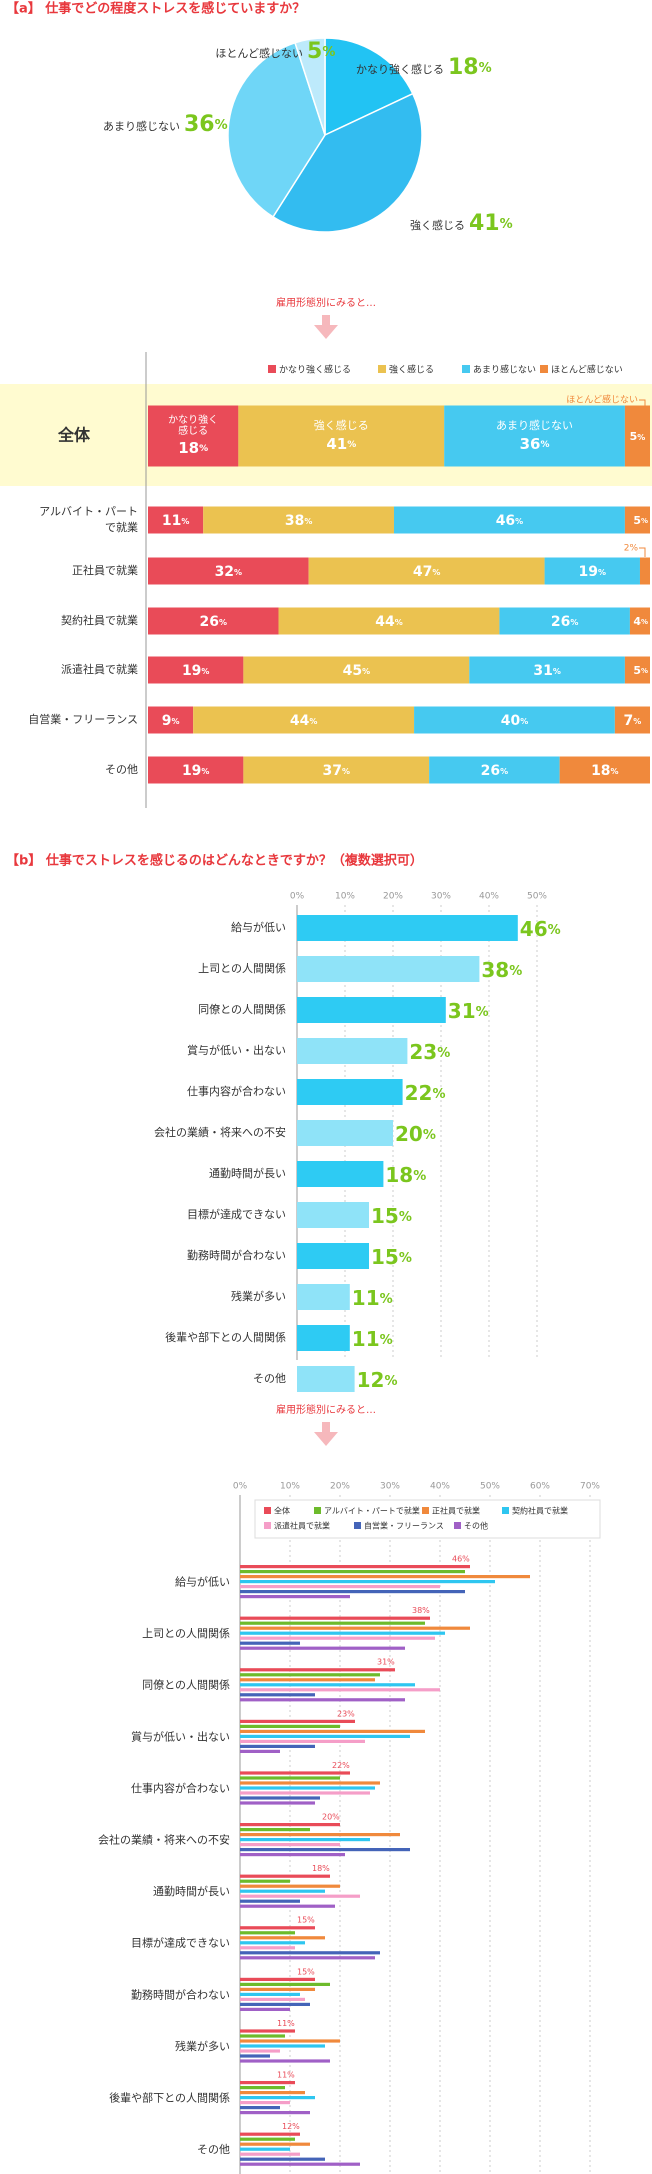 This screenshot has width=652, height=2174. What do you see at coordinates (421, 1610) in the screenshot?
I see `group-value-label: 38%` at bounding box center [421, 1610].